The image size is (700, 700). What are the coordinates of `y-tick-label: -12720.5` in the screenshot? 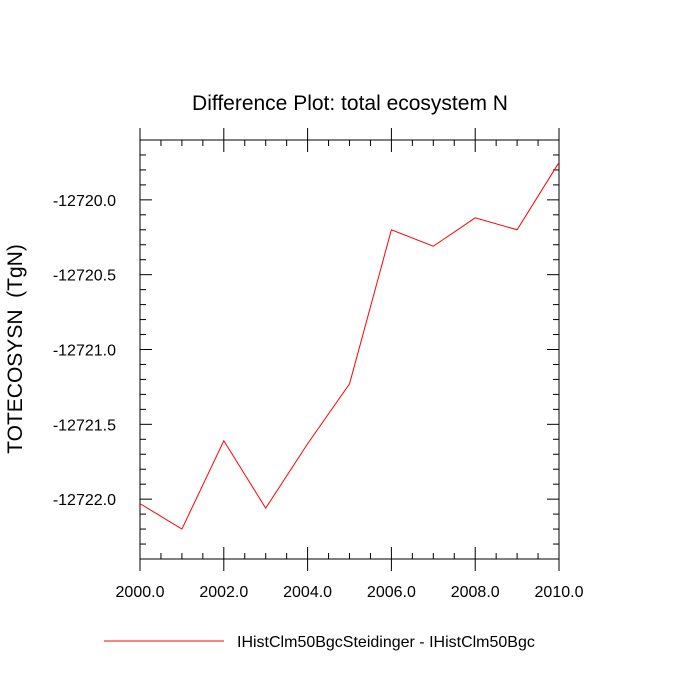 It's located at (84, 276).